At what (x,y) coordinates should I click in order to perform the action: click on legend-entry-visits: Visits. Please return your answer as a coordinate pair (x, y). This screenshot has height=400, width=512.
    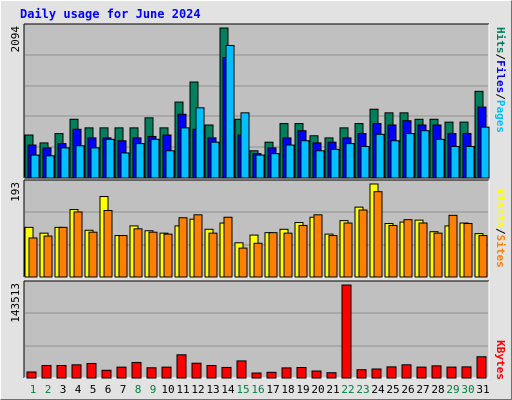
    Looking at the image, I should click on (500, 208).